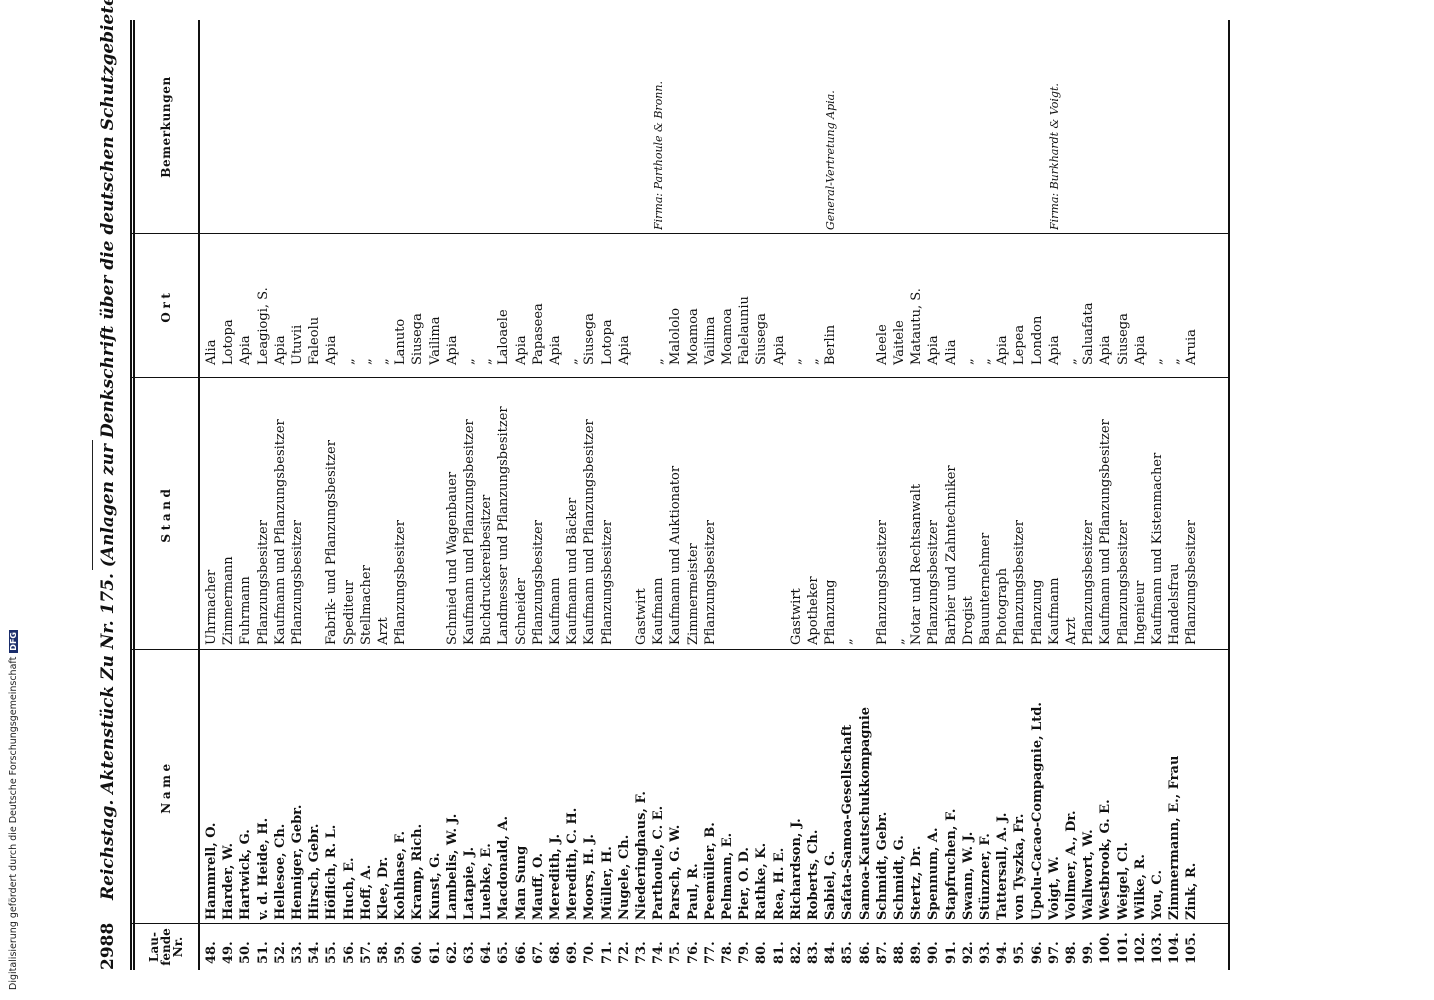 The width and height of the screenshot is (1434, 1000). I want to click on header-ort: Ort, so click(166, 306).